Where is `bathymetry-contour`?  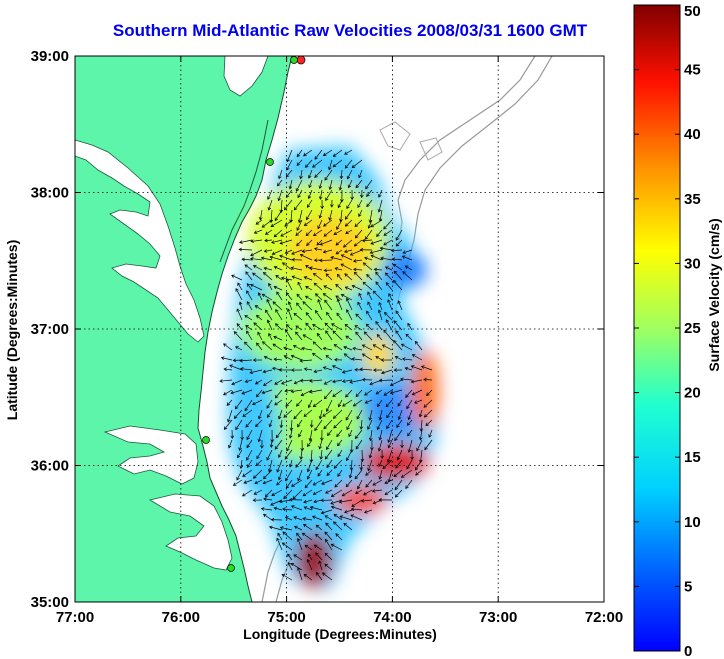
bathymetry-contour is located at coordinates (431, 149).